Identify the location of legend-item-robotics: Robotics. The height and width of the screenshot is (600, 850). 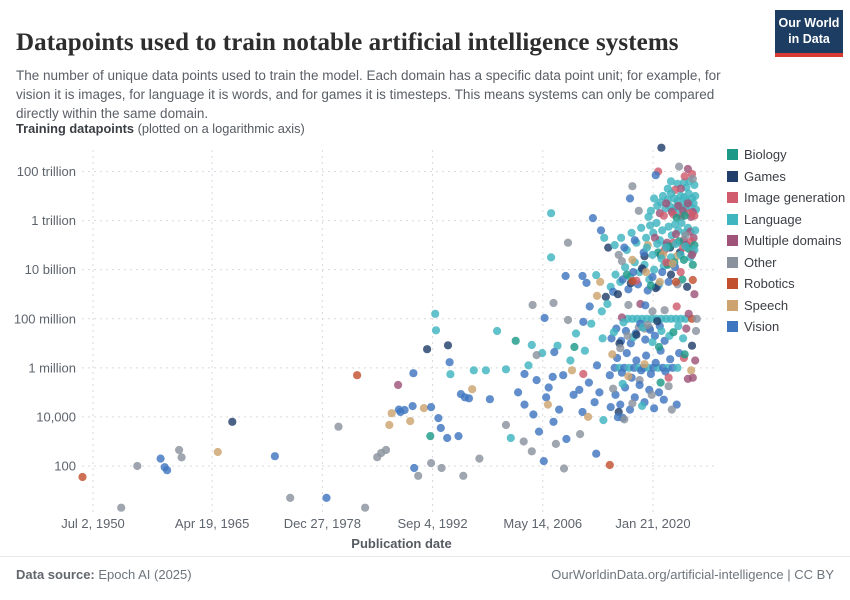
(786, 283).